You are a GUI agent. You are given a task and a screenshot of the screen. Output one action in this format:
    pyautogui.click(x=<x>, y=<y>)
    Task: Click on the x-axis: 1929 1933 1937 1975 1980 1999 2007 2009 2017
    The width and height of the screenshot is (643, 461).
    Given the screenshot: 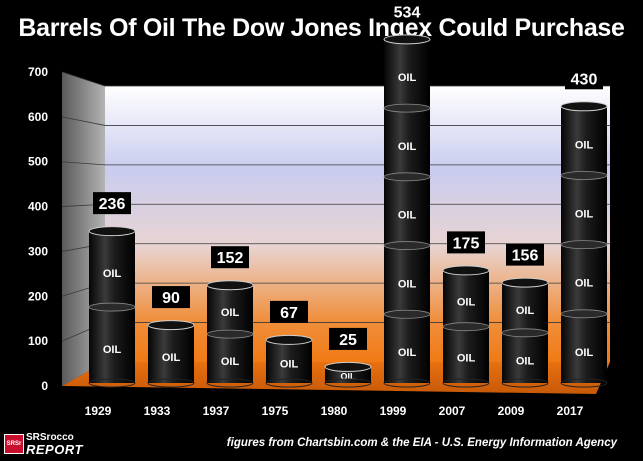 What is the action you would take?
    pyautogui.click(x=334, y=411)
    